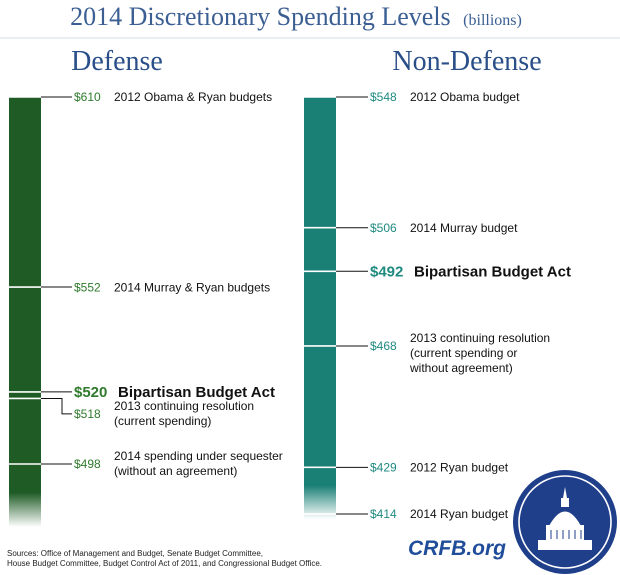  I want to click on defense-value-label: $518, so click(87, 414).